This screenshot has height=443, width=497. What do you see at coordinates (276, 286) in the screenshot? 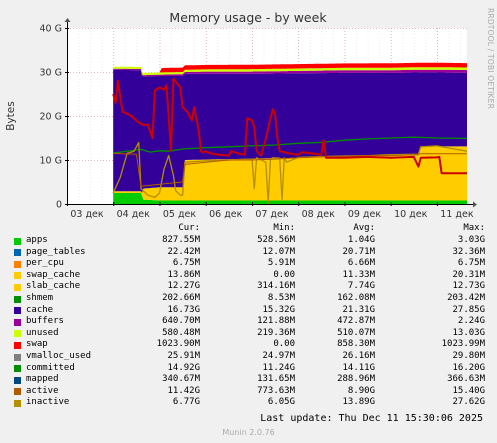
I see `legend-slab_cache-min: 314.16M` at bounding box center [276, 286].